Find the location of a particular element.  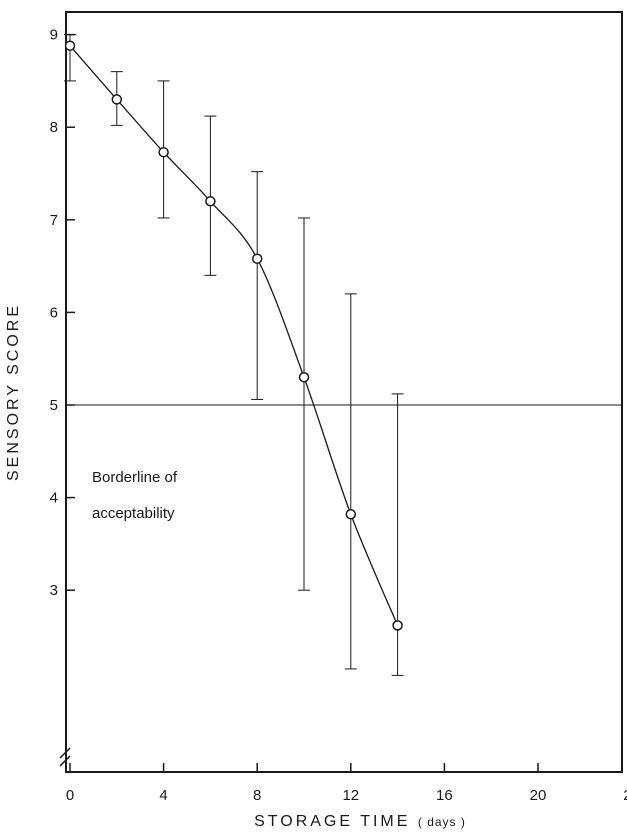

y-tick-label: 3 is located at coordinates (54, 590).